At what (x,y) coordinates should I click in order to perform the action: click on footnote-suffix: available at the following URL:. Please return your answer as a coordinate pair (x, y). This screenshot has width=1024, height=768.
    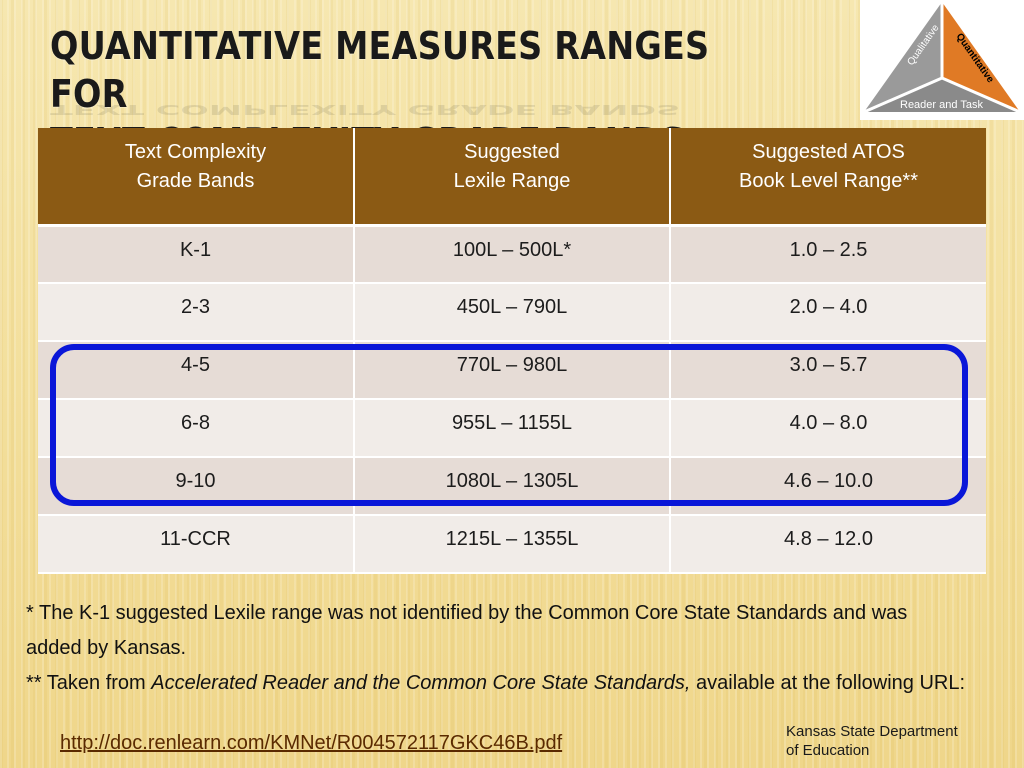
    Looking at the image, I should click on (828, 683).